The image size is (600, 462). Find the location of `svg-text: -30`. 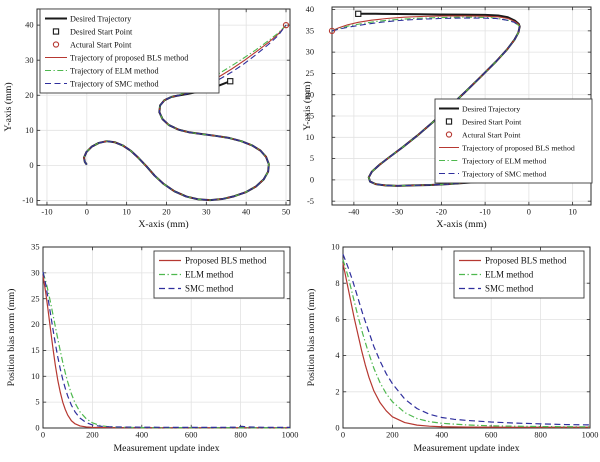

svg-text: -30 is located at coordinates (397, 212).